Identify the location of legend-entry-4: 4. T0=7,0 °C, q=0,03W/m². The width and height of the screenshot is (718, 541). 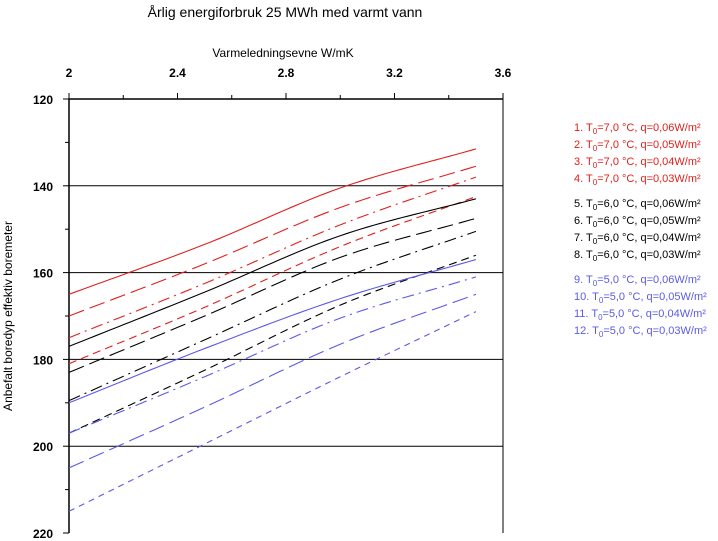
(637, 180).